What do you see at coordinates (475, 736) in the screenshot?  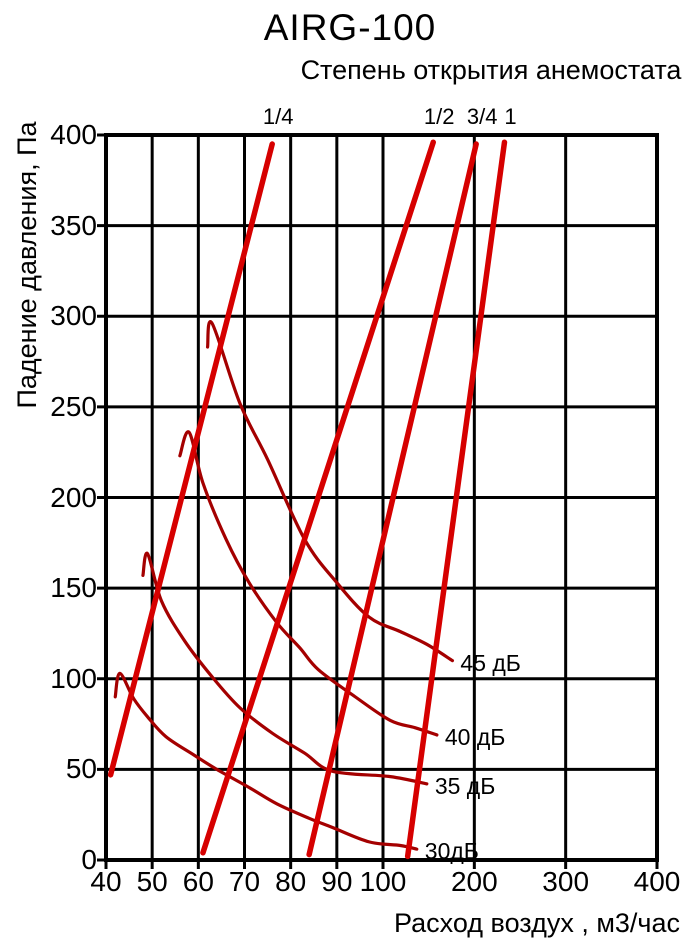 I see `noise-label-40db: 40 дБ` at bounding box center [475, 736].